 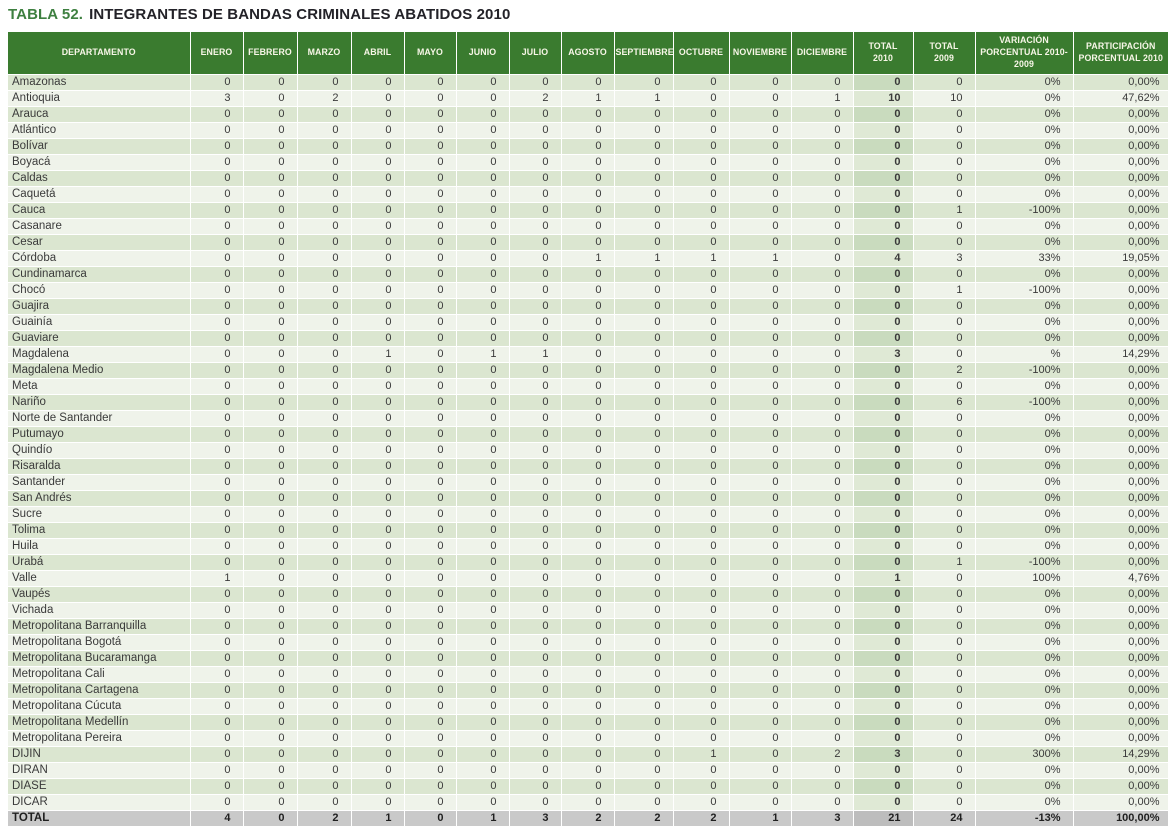 What do you see at coordinates (99, 370) in the screenshot?
I see `department-cell: Magdalena Medio` at bounding box center [99, 370].